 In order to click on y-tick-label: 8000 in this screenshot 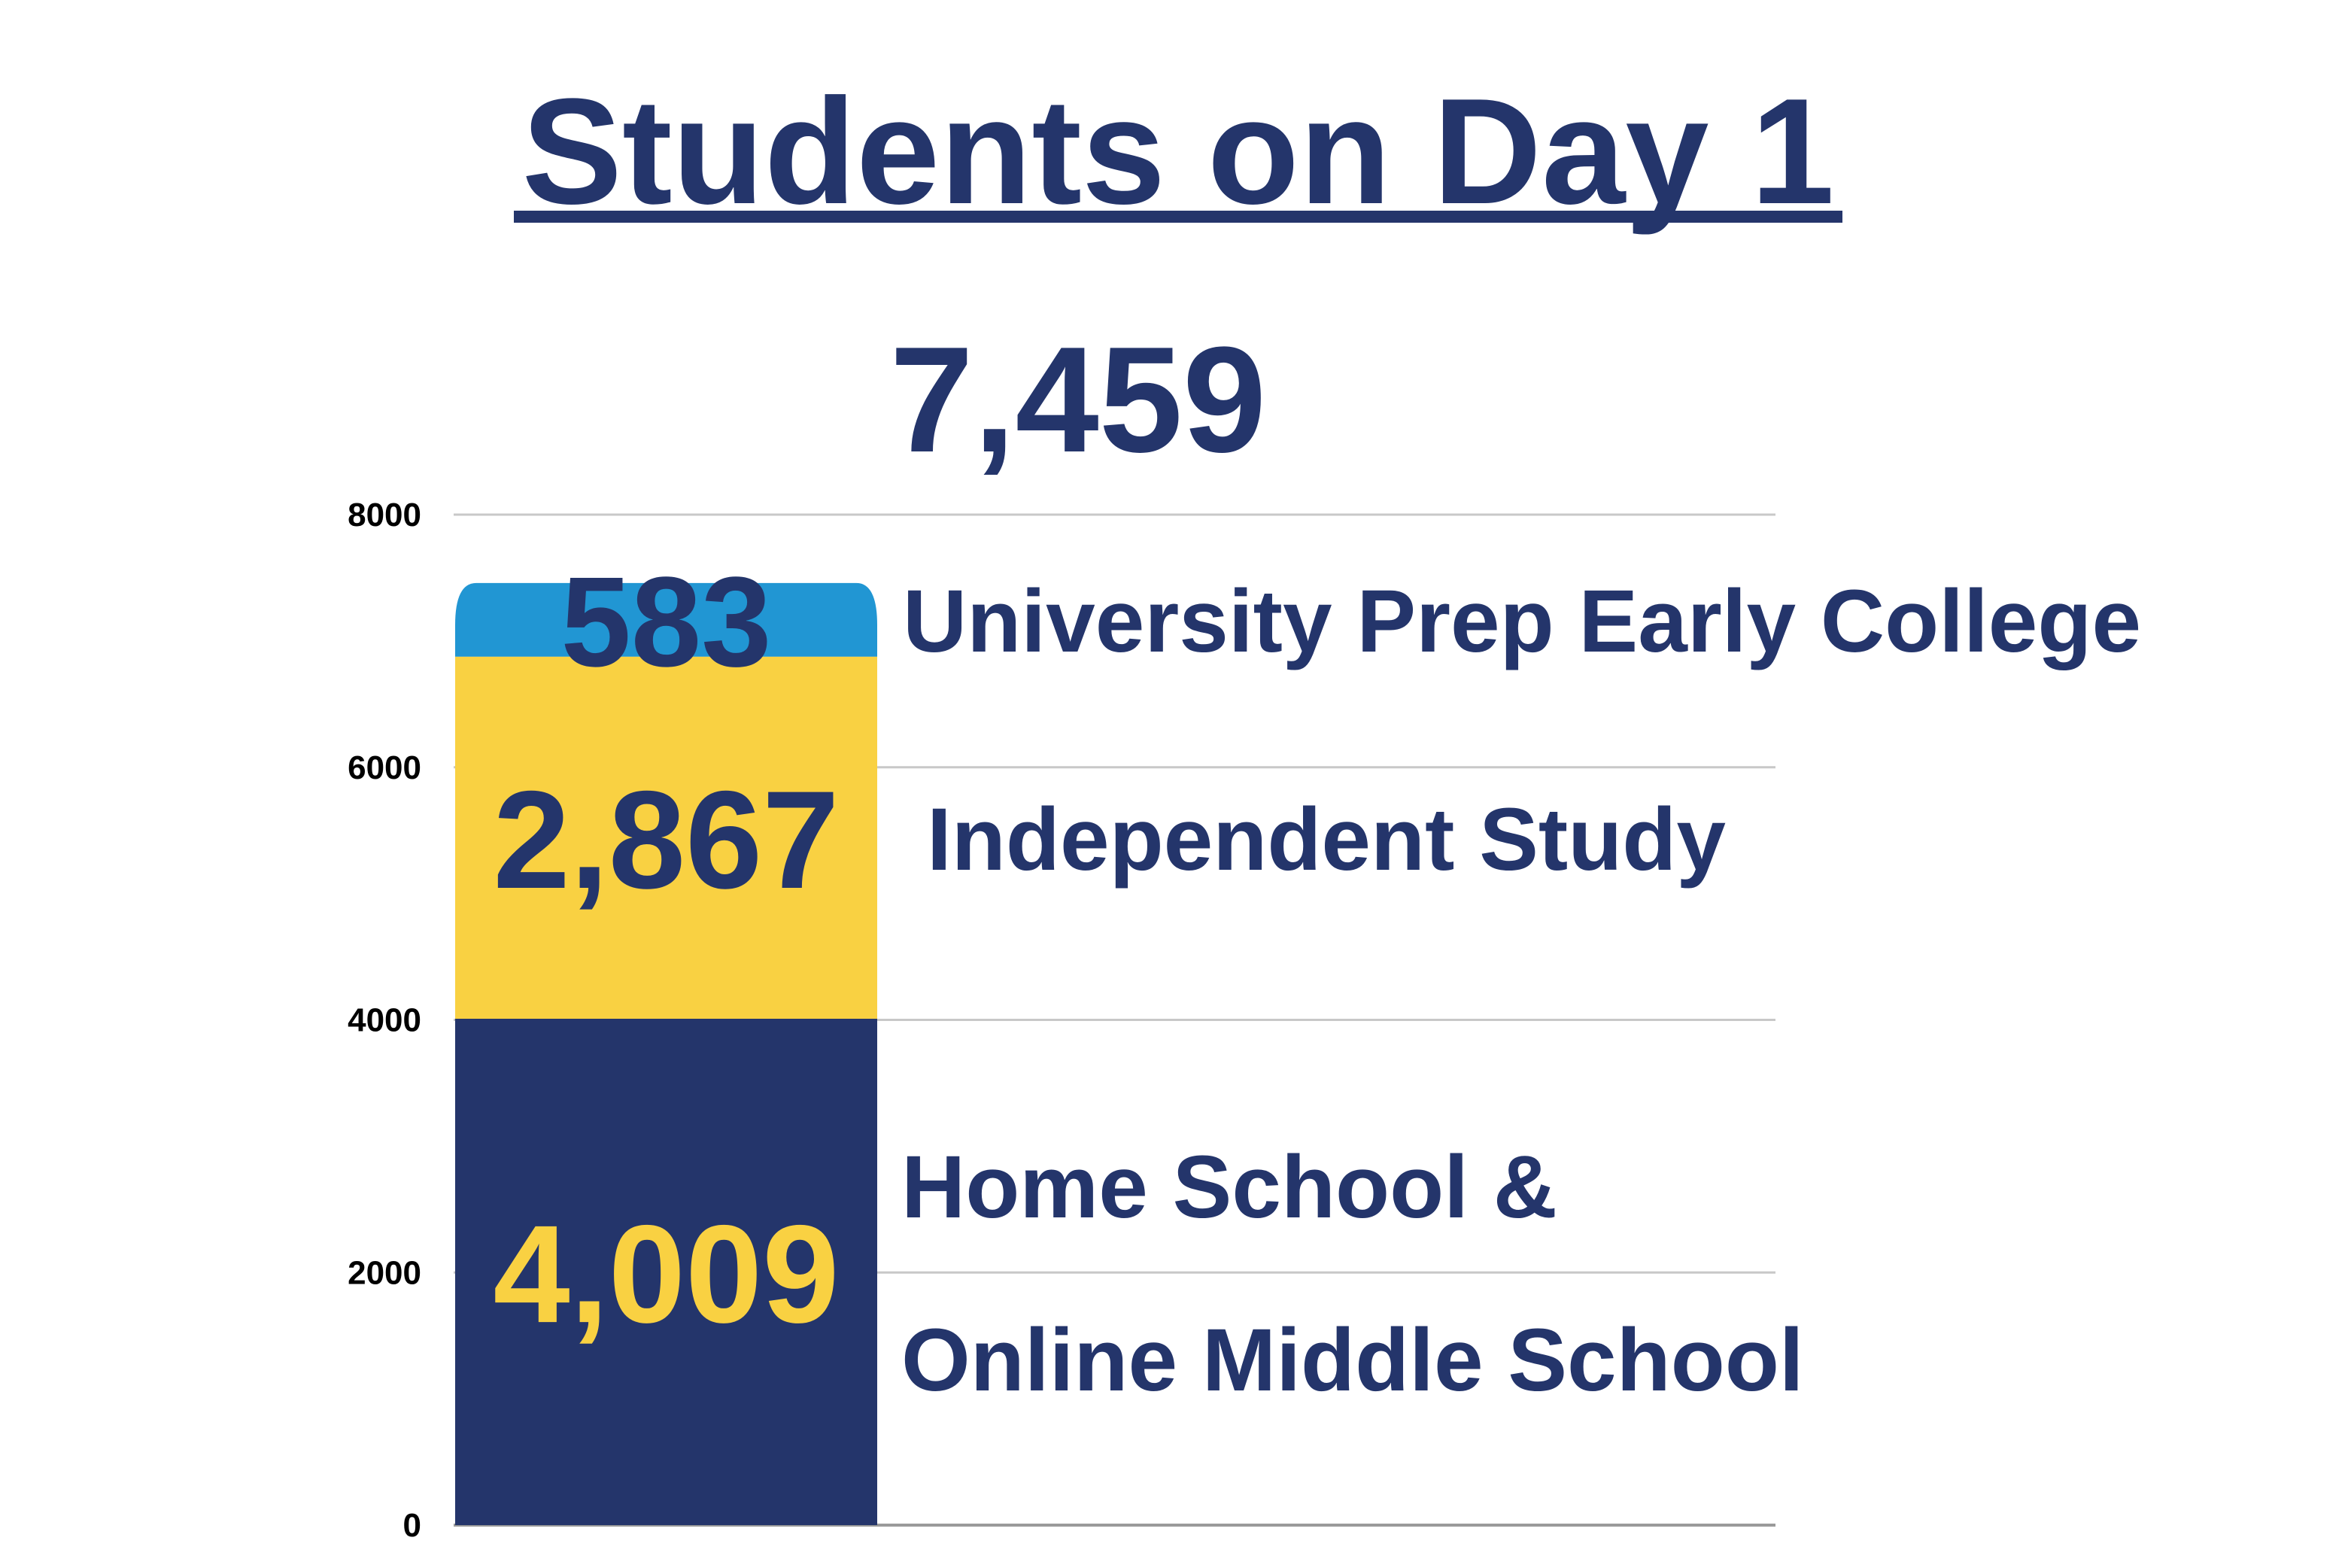, I will do `click(385, 515)`.